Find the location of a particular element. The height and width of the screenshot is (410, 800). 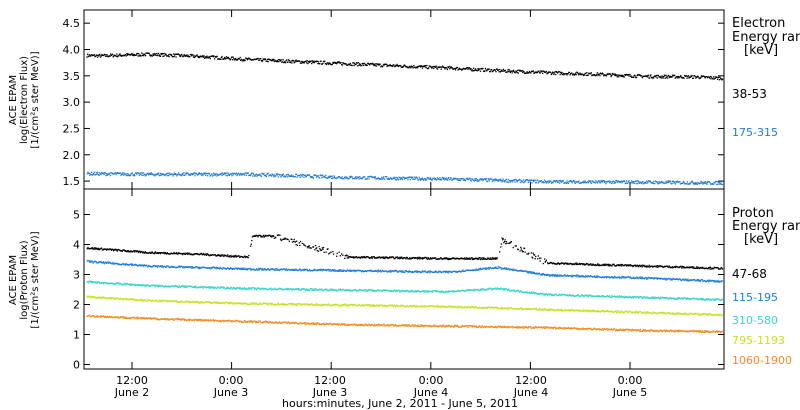

electron-legend-title-3: [keV] is located at coordinates (761, 50).